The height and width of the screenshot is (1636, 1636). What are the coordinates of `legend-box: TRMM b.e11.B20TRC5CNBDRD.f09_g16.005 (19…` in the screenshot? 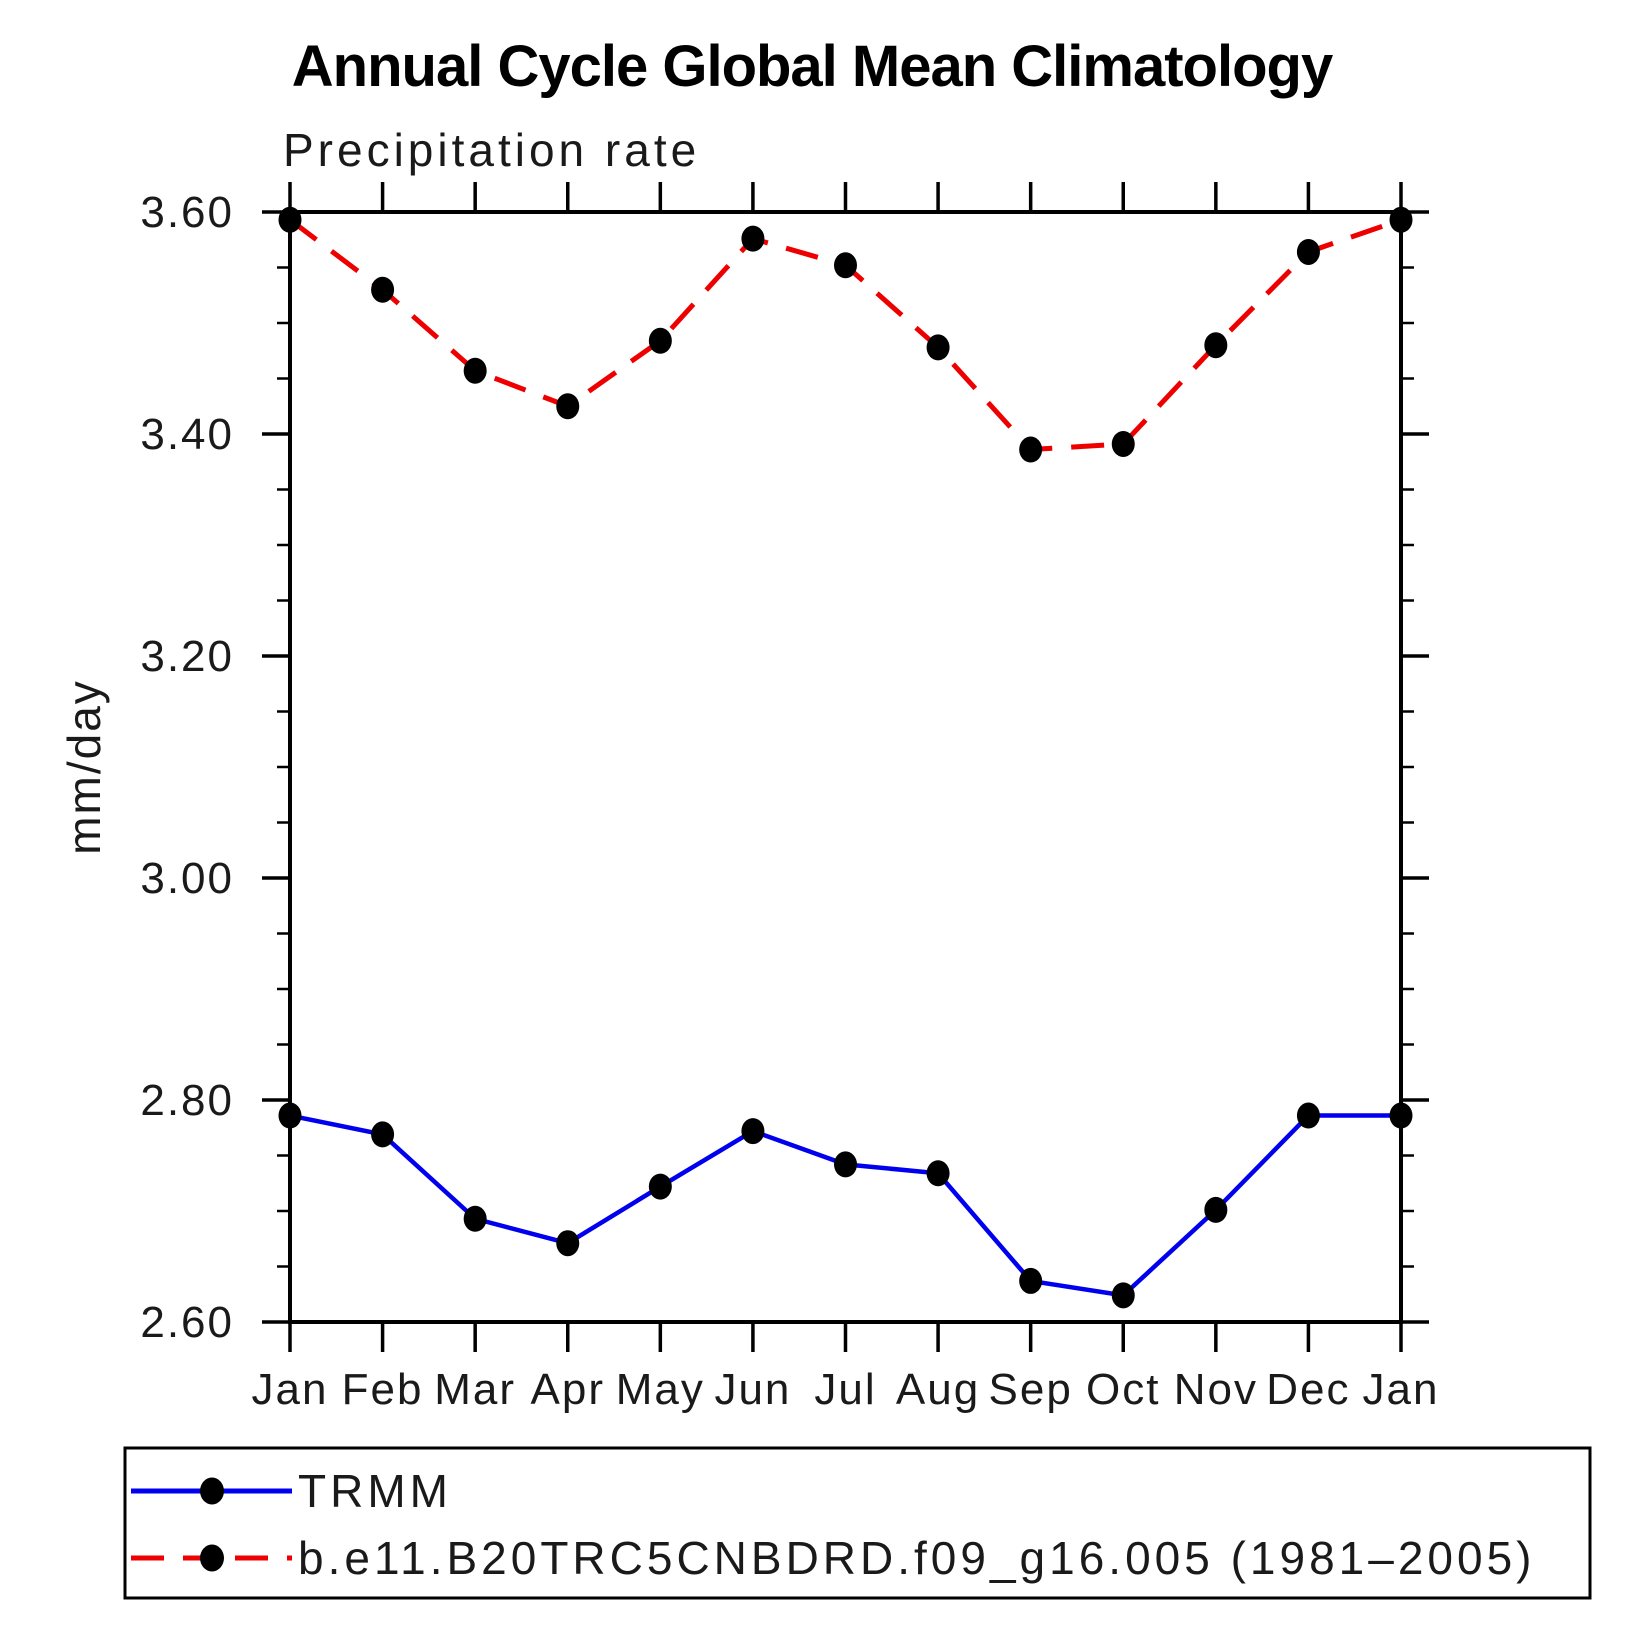 It's located at (857, 1523).